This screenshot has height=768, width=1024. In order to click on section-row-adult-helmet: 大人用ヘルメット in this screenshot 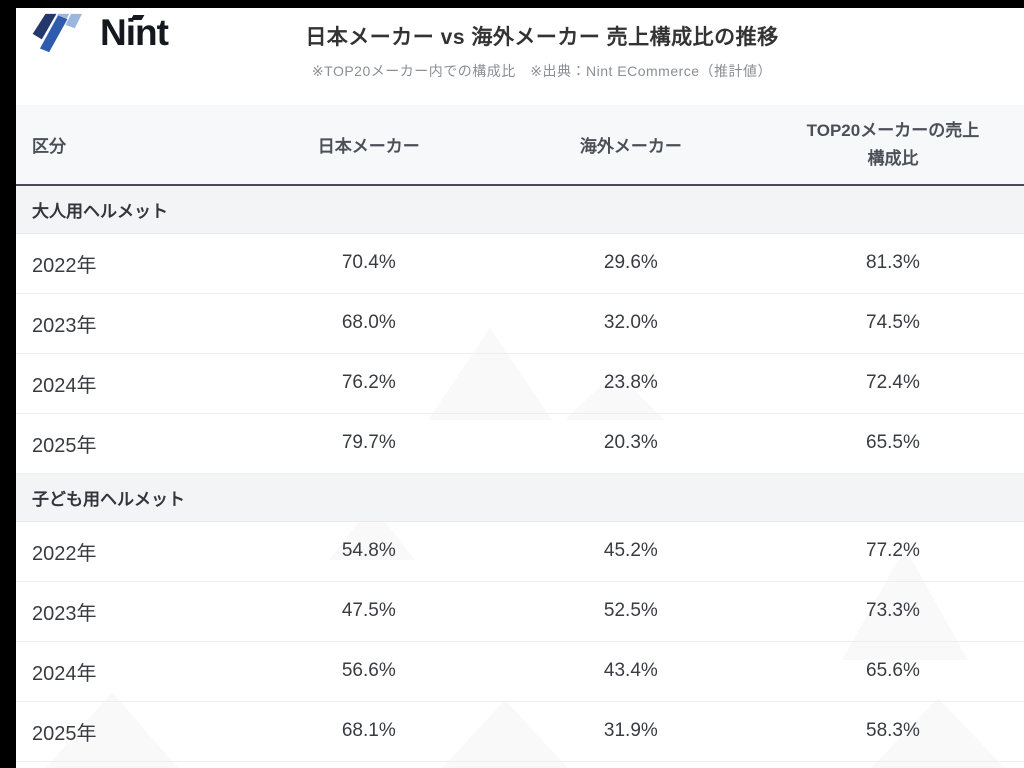, I will do `click(520, 209)`.